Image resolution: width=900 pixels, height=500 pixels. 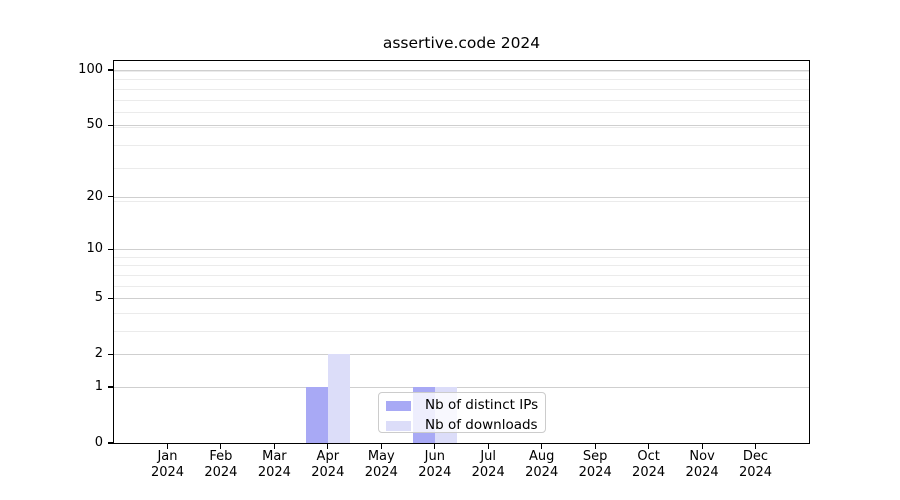 What do you see at coordinates (98, 386) in the screenshot?
I see `y-tick-label-1: 1` at bounding box center [98, 386].